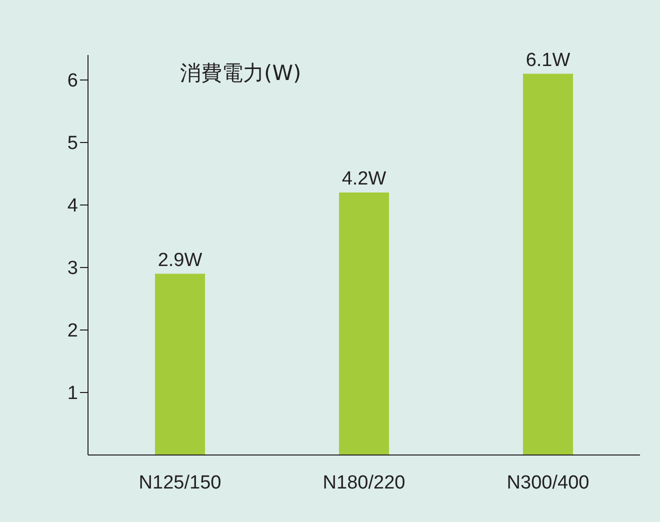 This screenshot has width=660, height=522. I want to click on y-tick-label: 6, so click(72, 81).